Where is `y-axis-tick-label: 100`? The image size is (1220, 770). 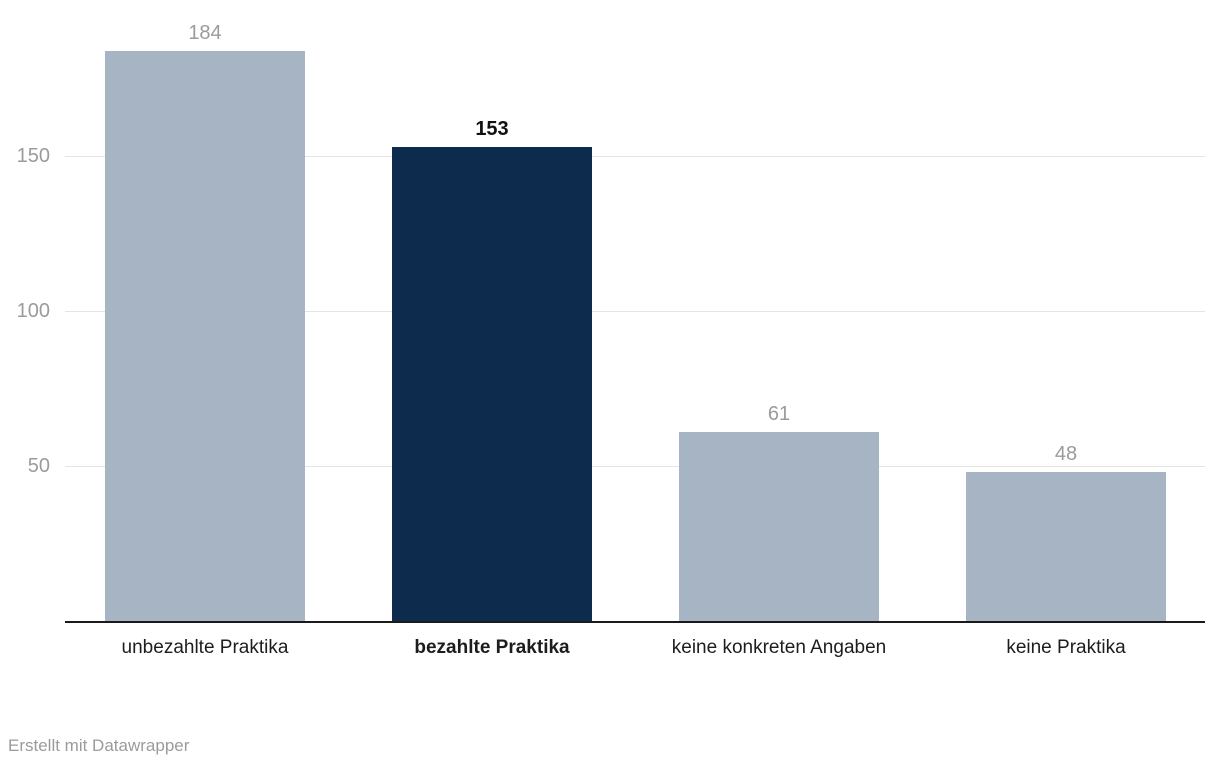
y-axis-tick-label: 100 is located at coordinates (33, 311).